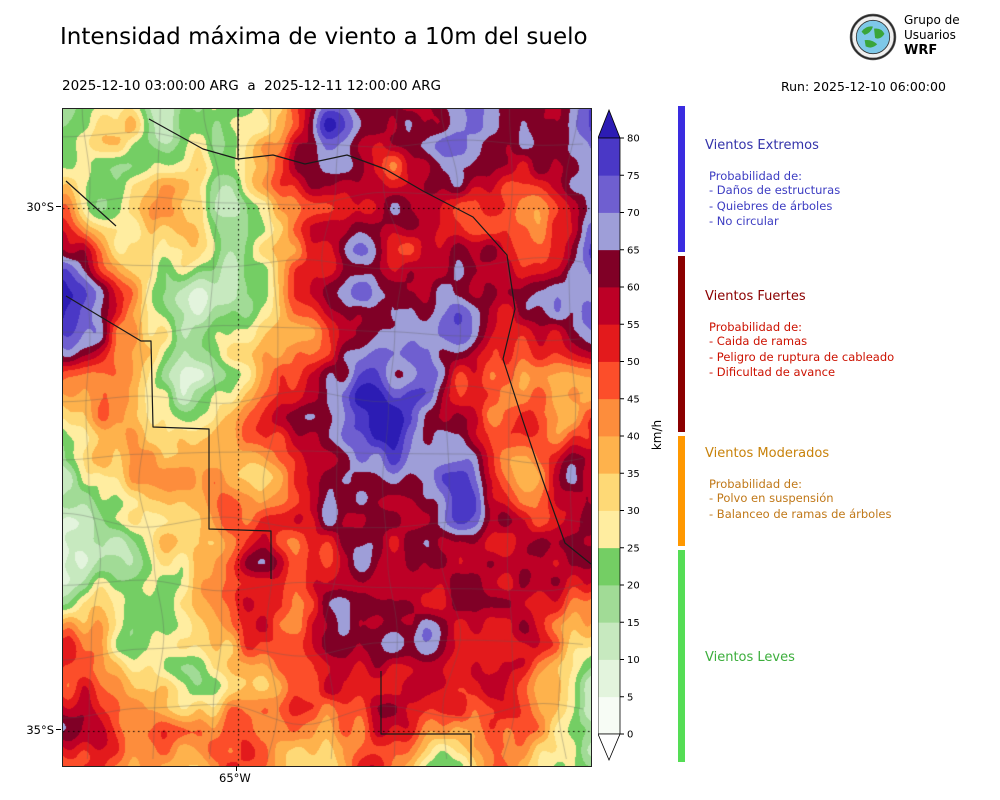 This screenshot has width=1000, height=800. What do you see at coordinates (609, 123) in the screenshot?
I see `colorbar-over-arrow` at bounding box center [609, 123].